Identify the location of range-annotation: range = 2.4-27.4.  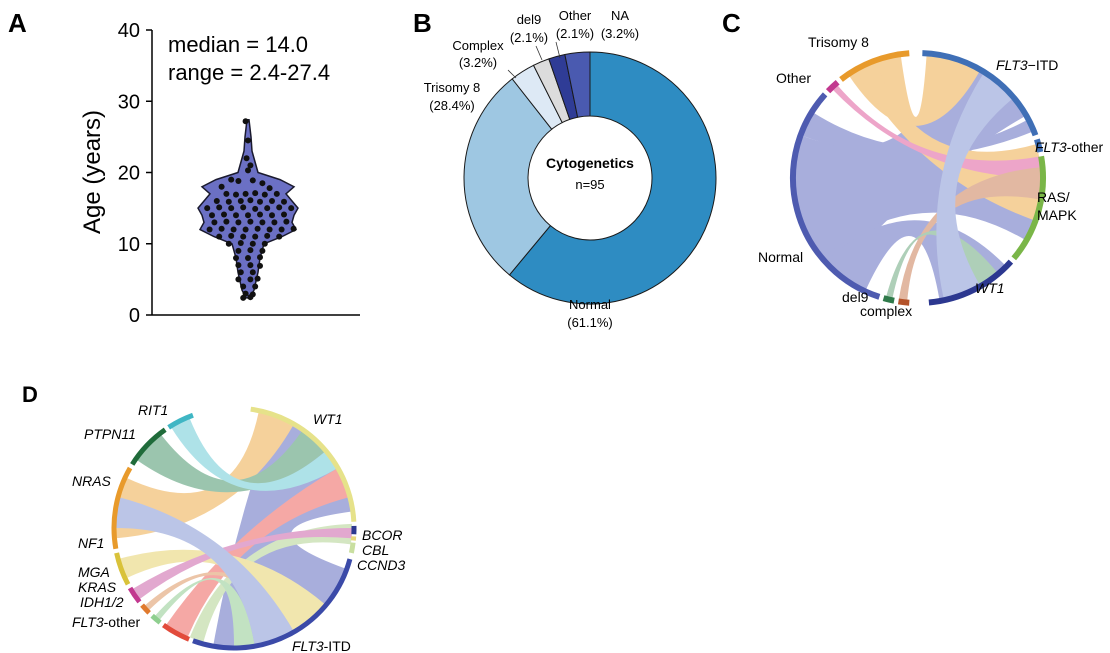
(249, 72).